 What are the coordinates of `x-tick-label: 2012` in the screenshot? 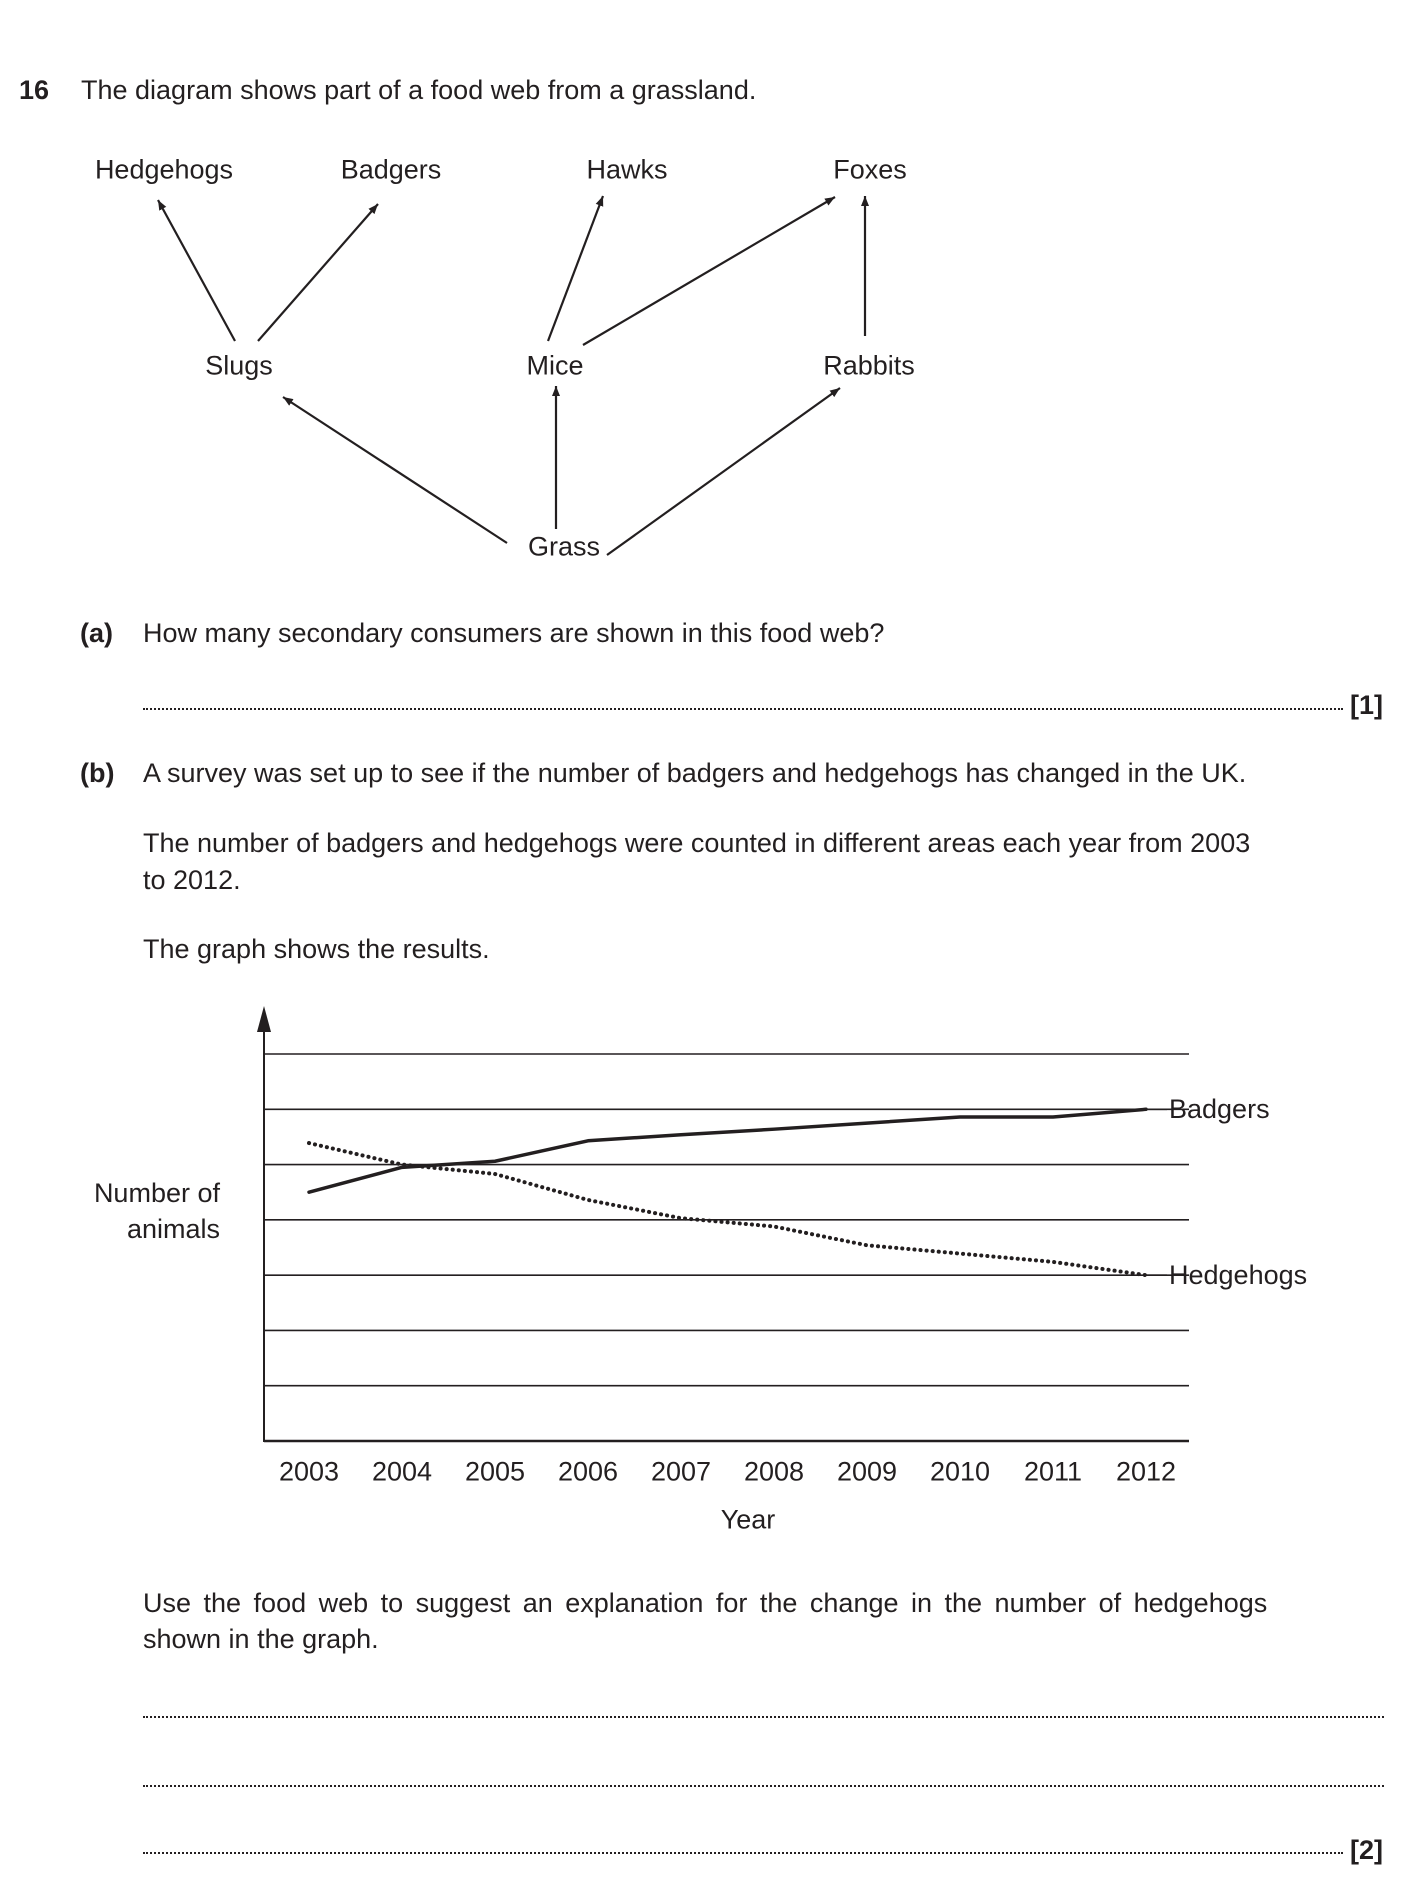 It's located at (1146, 1471).